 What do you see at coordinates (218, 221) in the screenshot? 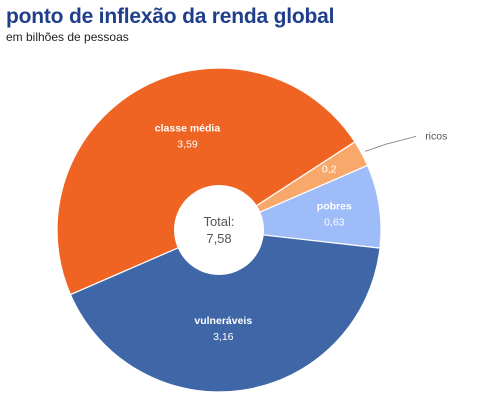
I see `total-label: Total:` at bounding box center [218, 221].